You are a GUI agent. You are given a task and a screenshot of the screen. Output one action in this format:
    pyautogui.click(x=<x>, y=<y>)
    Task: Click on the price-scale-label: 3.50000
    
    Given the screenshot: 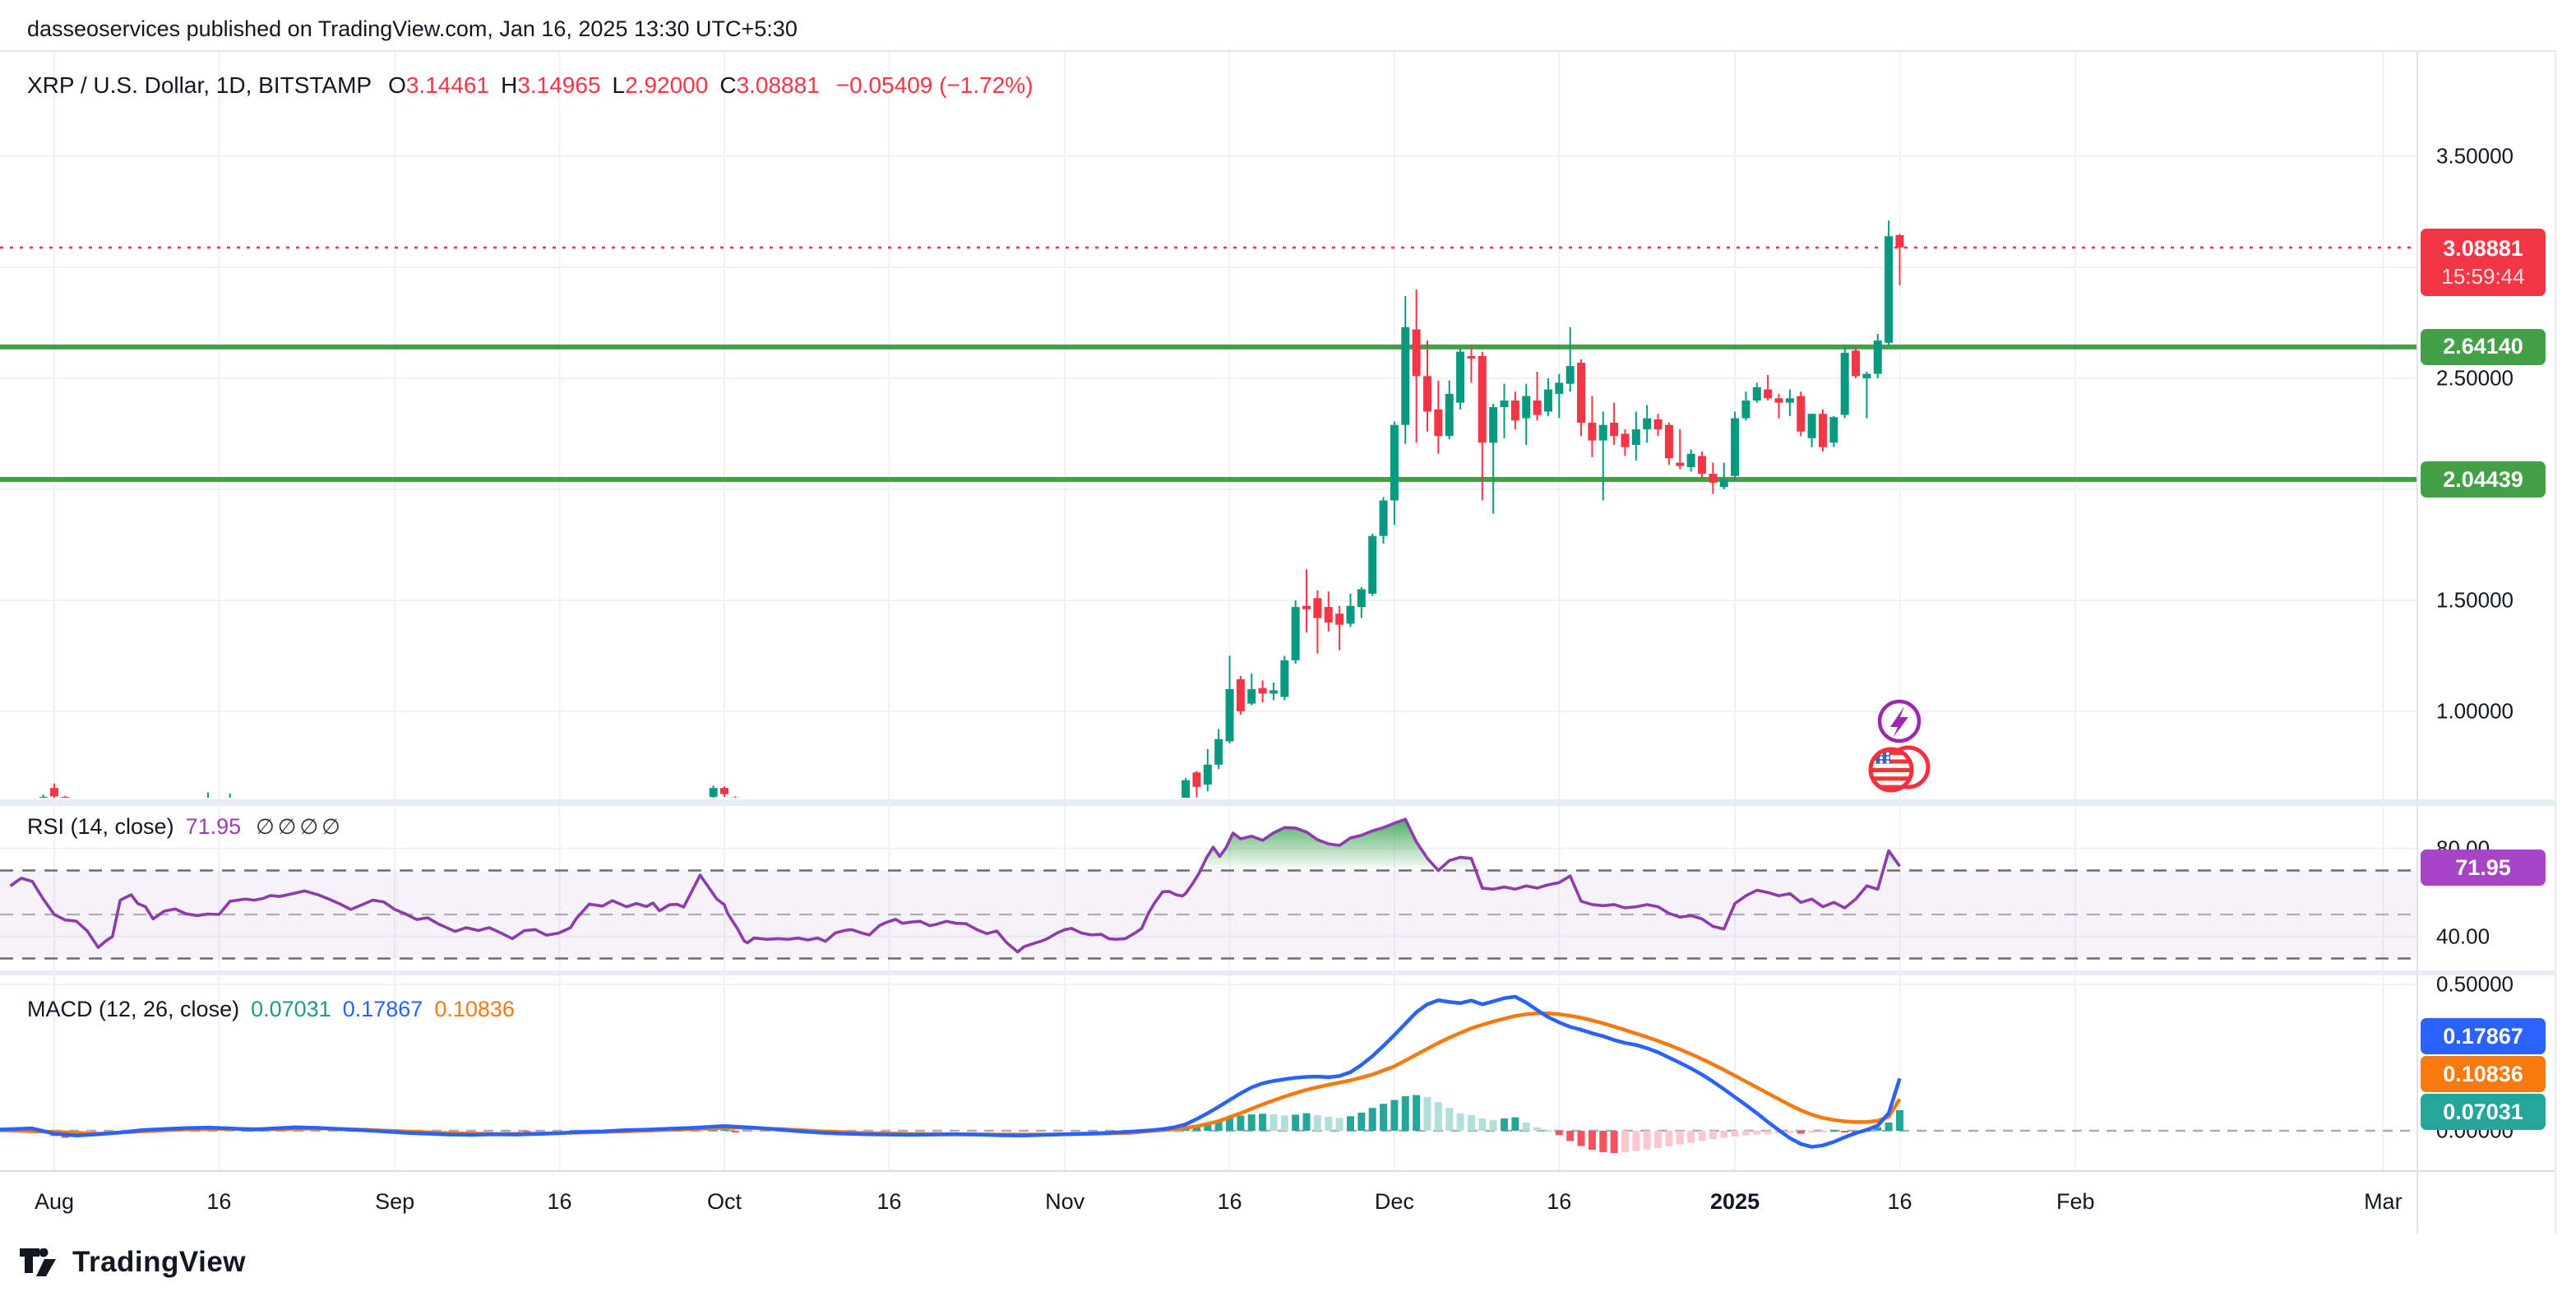 What is the action you would take?
    pyautogui.click(x=2475, y=156)
    